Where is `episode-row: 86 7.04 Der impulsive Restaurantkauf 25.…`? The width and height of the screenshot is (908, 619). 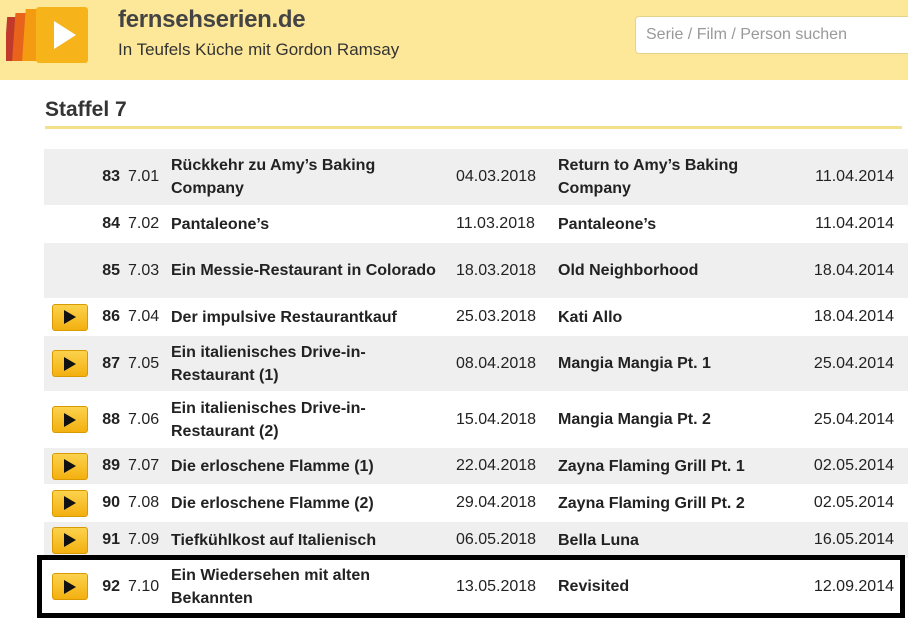 episode-row: 86 7.04 Der impulsive Restaurantkauf 25.… is located at coordinates (476, 317).